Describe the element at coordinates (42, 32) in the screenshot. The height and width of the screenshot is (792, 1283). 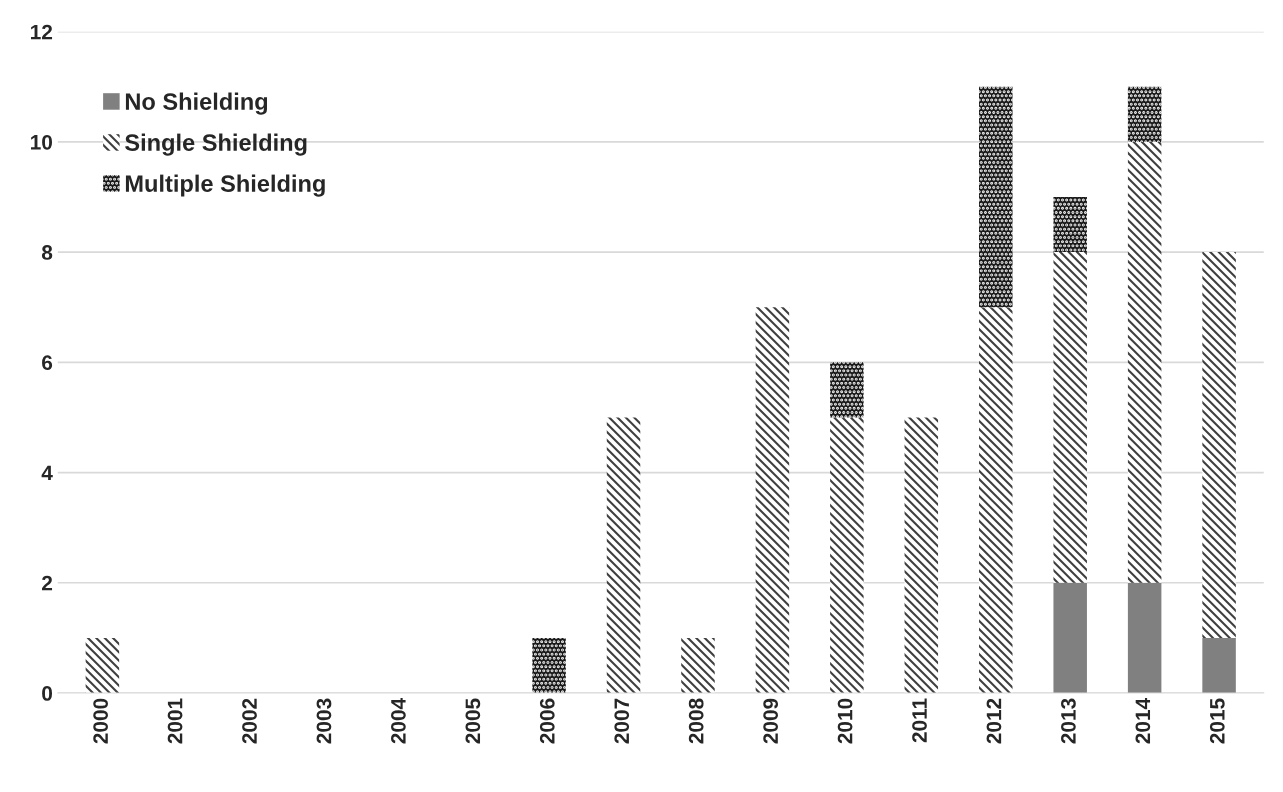
I see `y-tick-label: 12` at that location.